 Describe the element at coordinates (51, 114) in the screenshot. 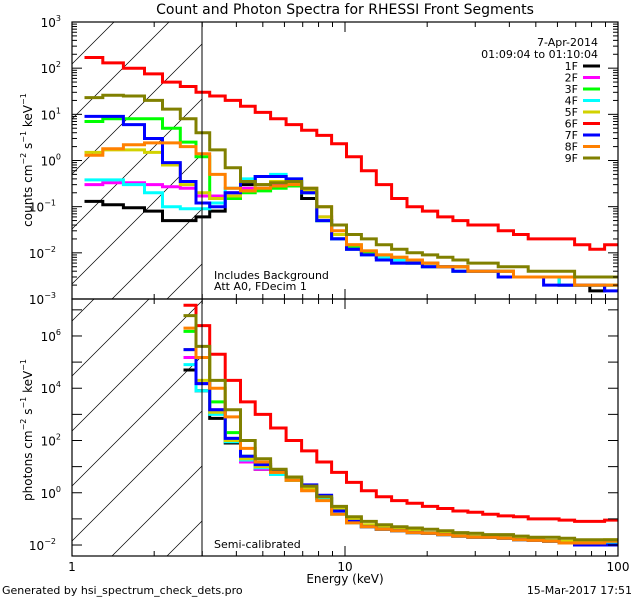

I see `upper-y-tick-label: 10¹` at that location.